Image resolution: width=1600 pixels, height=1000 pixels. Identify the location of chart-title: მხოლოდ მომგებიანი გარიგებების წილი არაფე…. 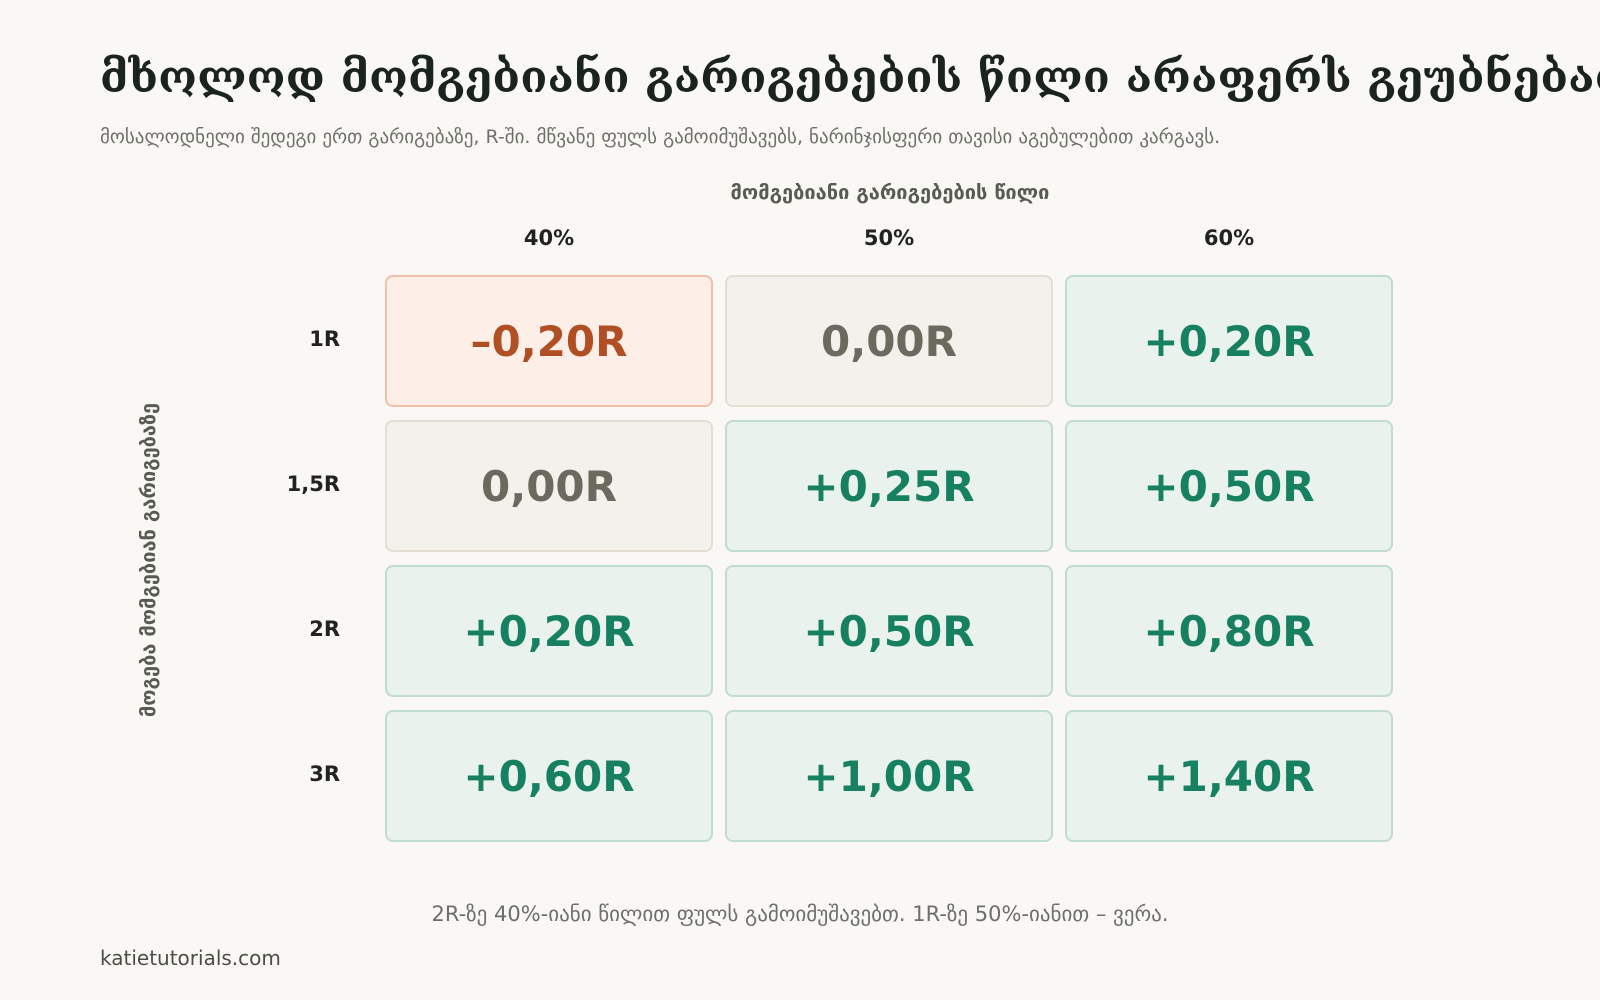
(850, 77).